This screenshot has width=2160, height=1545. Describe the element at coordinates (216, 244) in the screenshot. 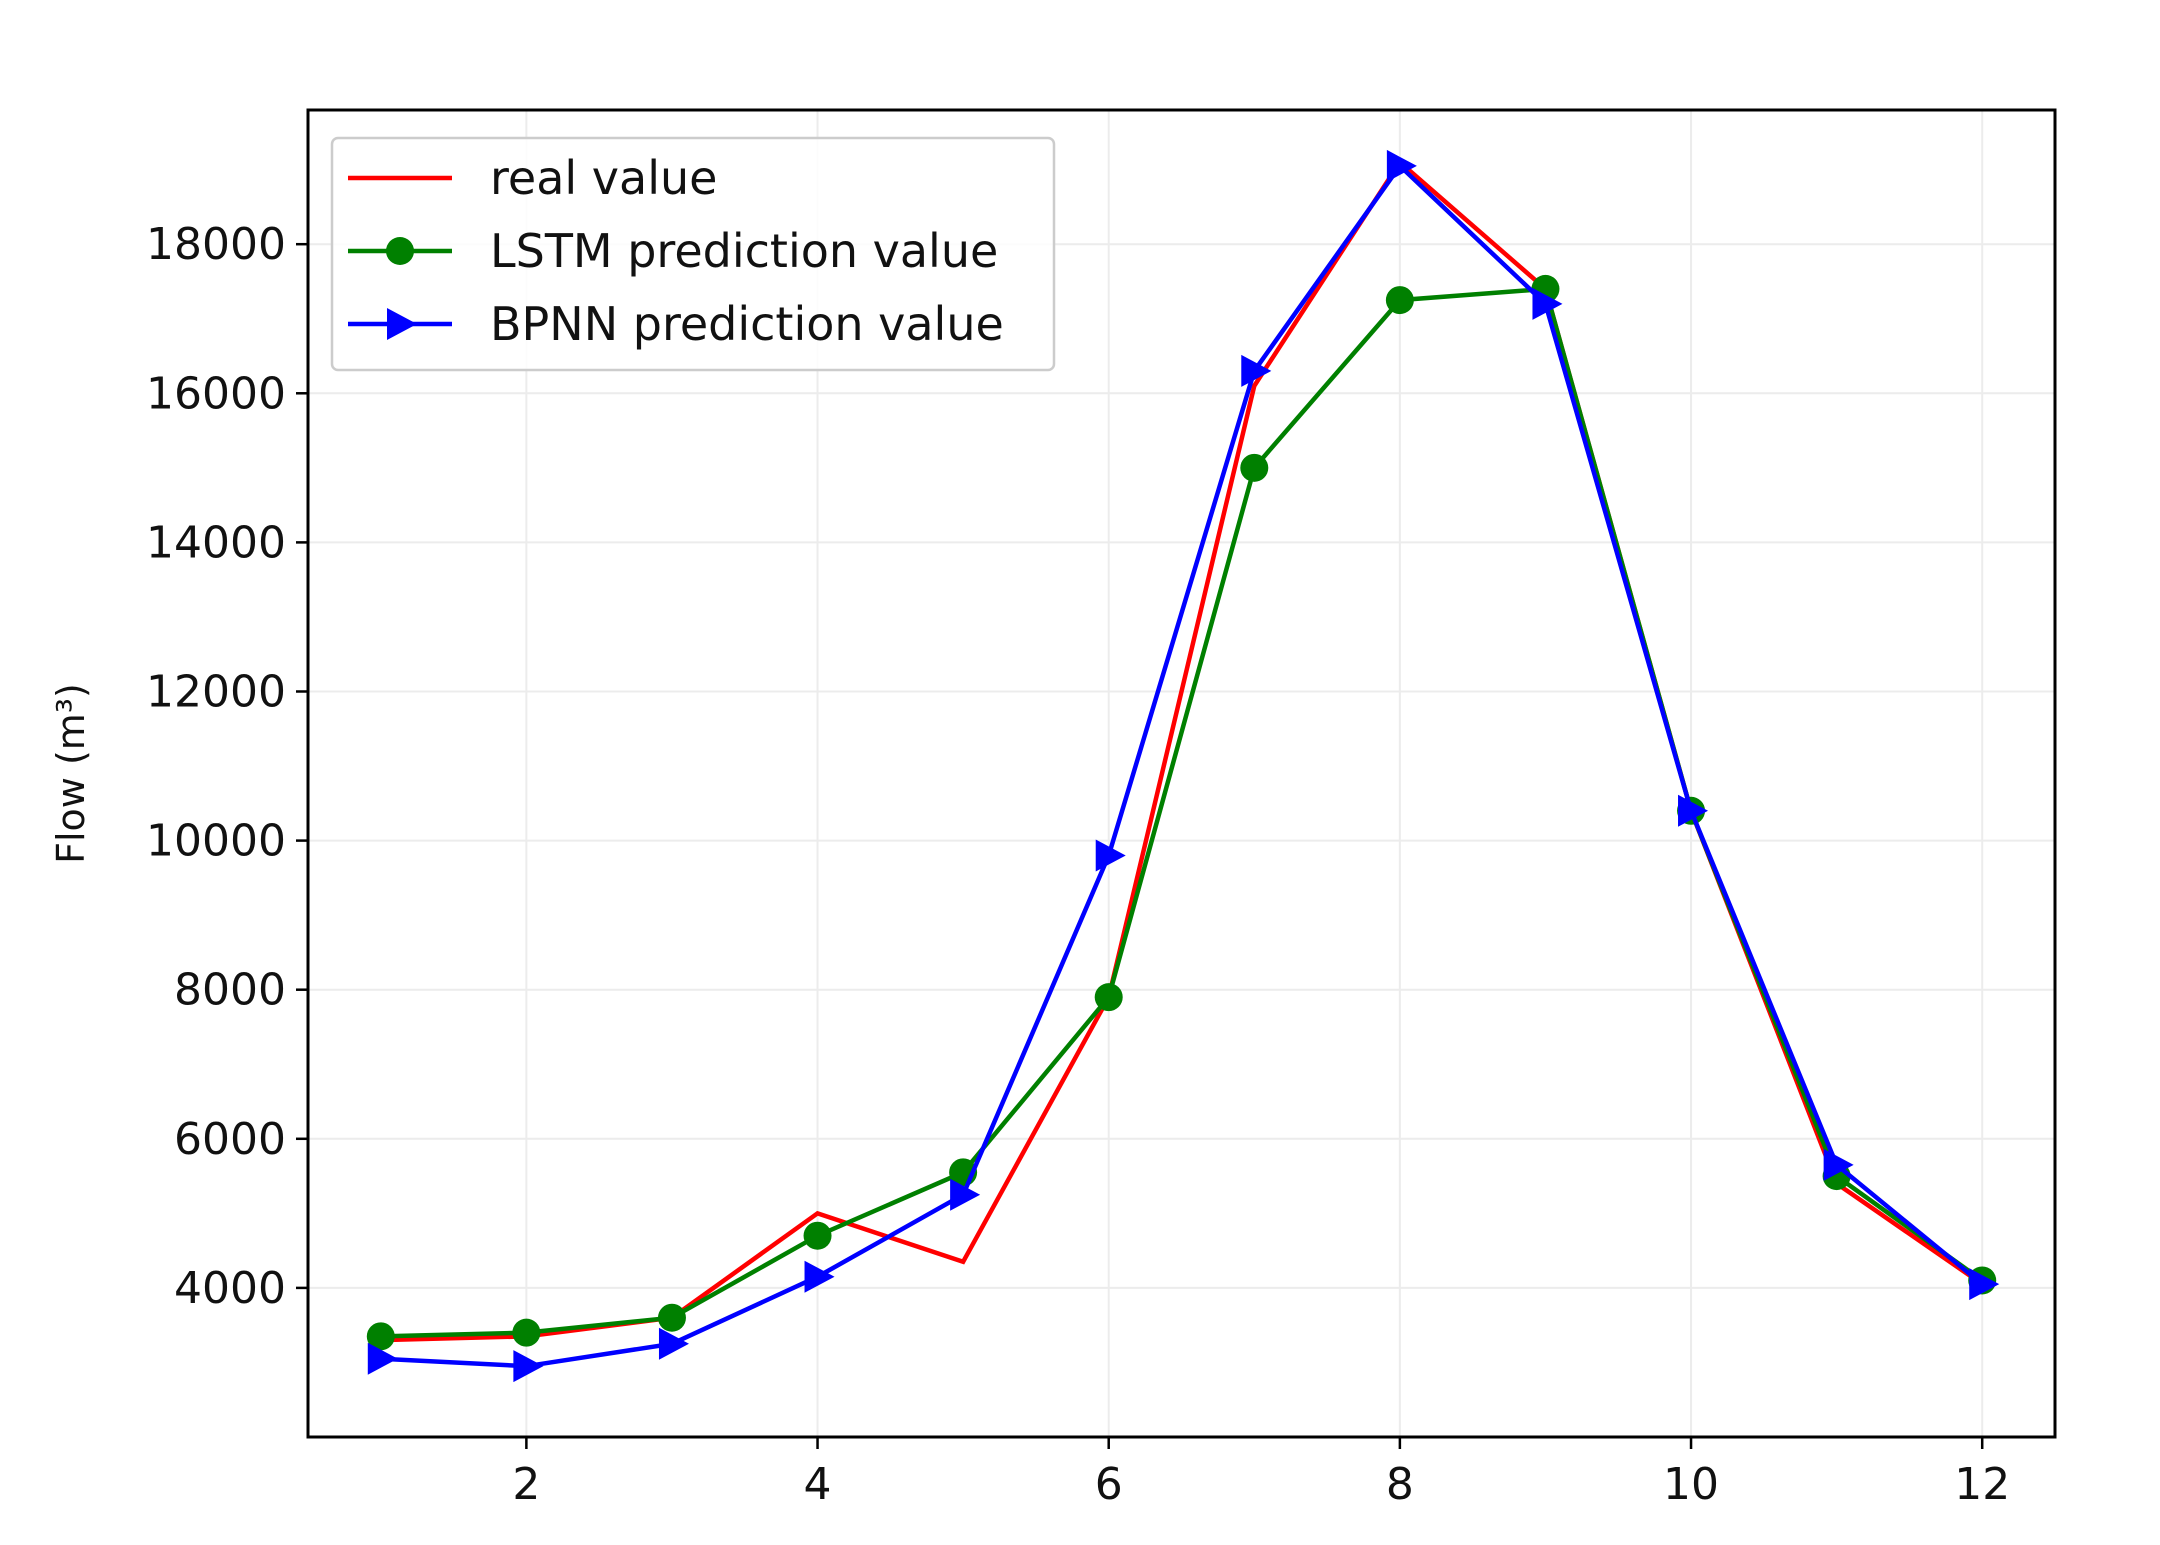

I see `y-tick-label: 18000` at that location.